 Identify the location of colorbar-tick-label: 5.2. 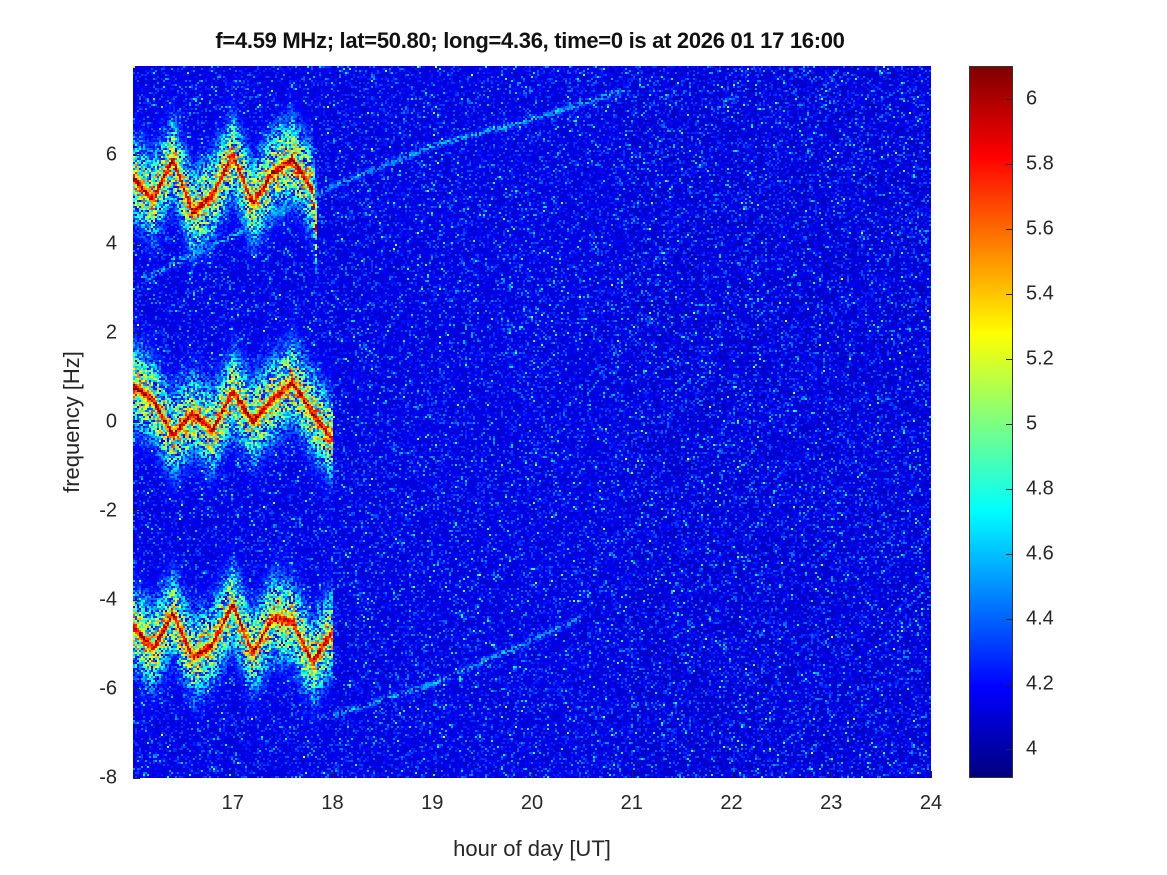
(1040, 358).